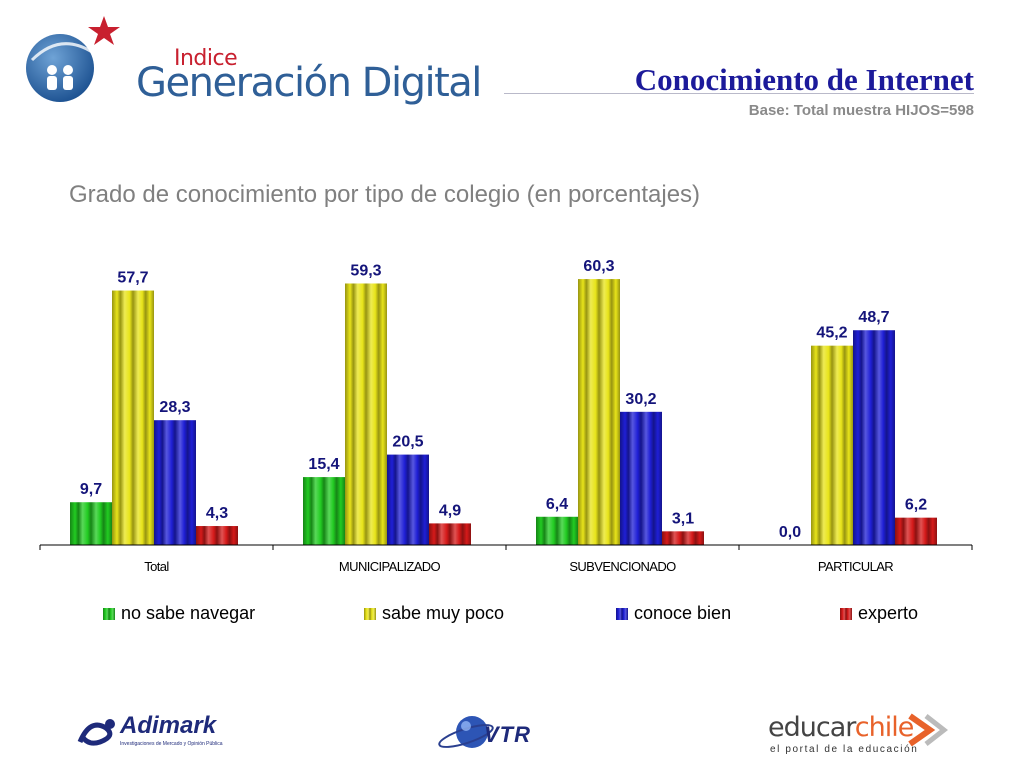 The height and width of the screenshot is (768, 1024). I want to click on bar-municipalizado-no-sabe-navegar, so click(324, 511).